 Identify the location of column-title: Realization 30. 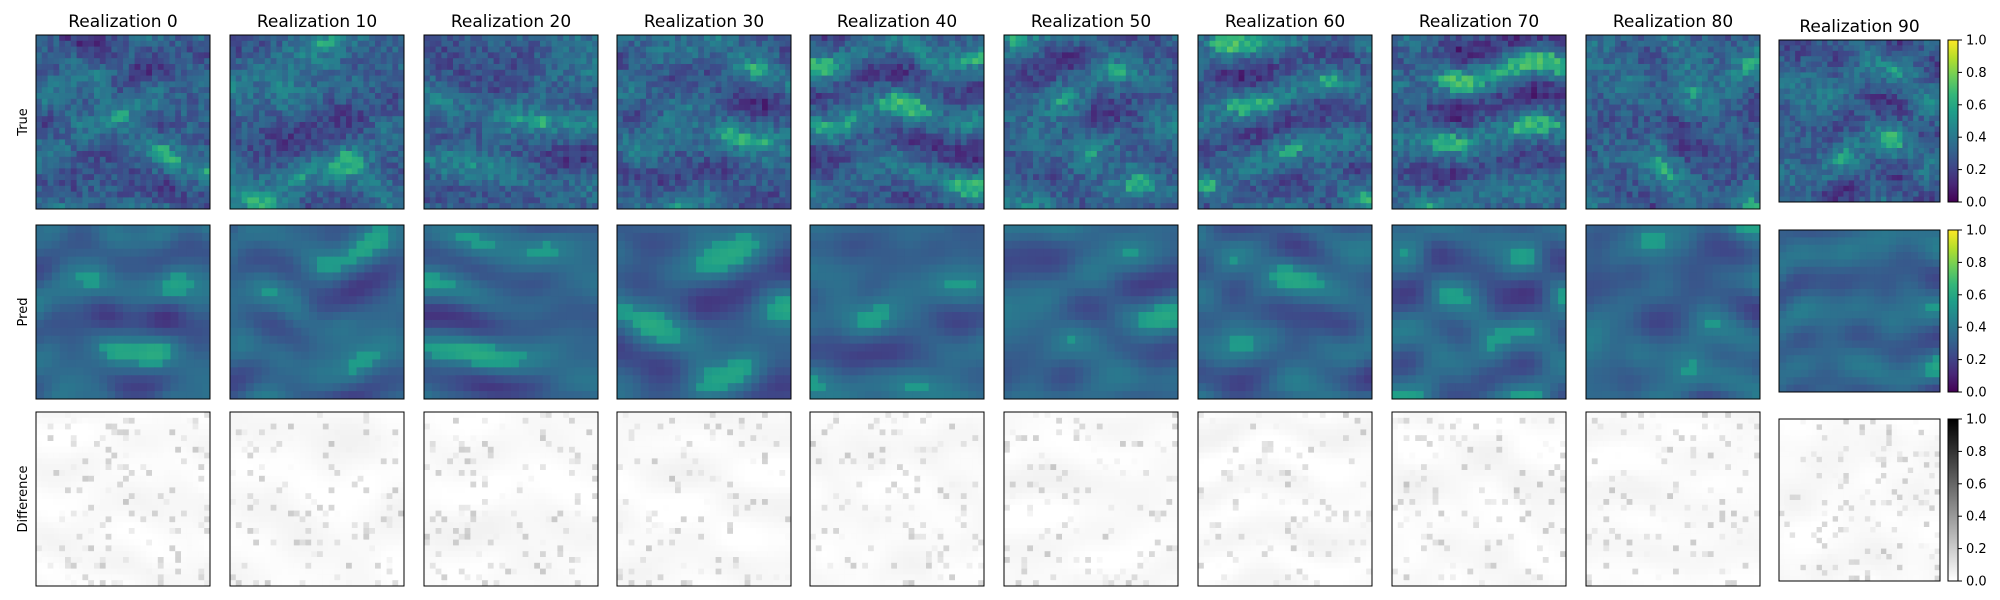
(704, 22).